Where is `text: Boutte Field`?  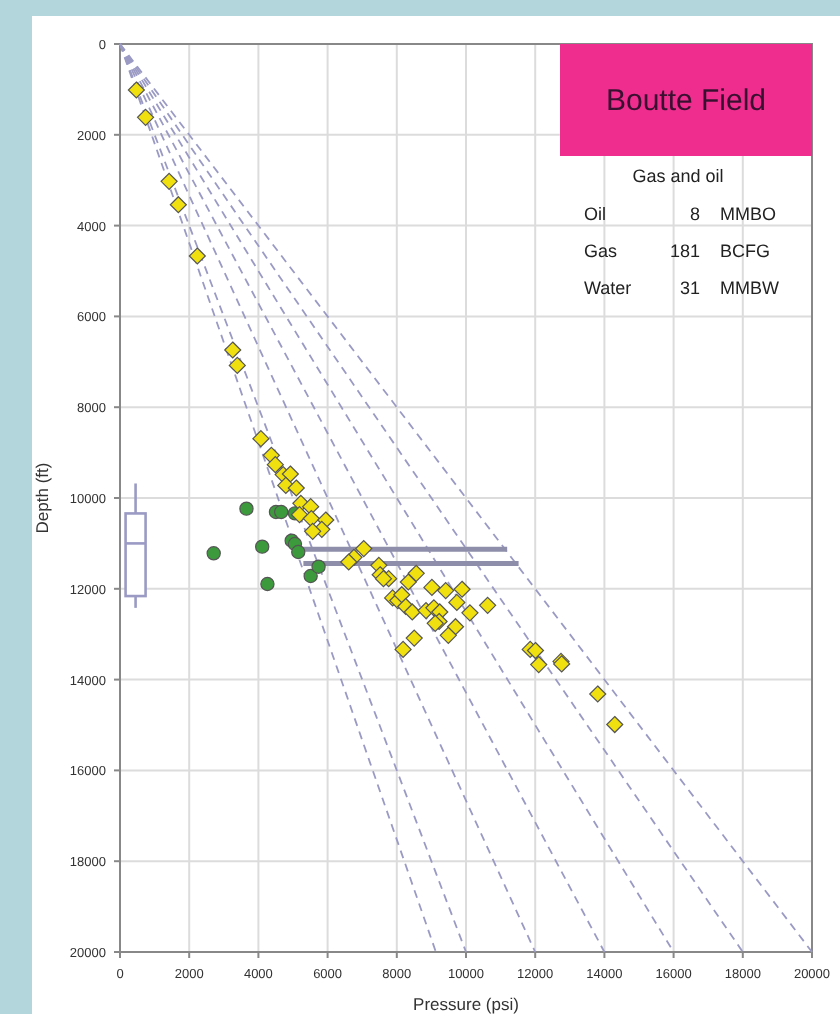
text: Boutte Field is located at coordinates (686, 101).